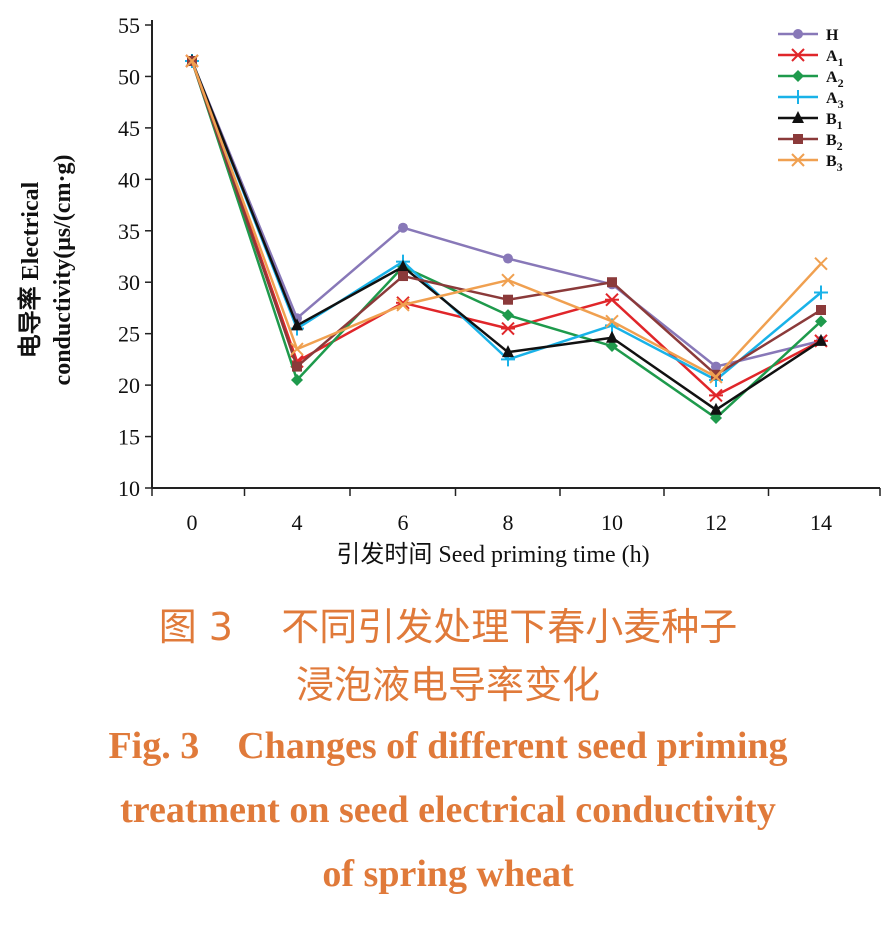 This screenshot has width=896, height=927. I want to click on legend-marker-b2, so click(798, 139).